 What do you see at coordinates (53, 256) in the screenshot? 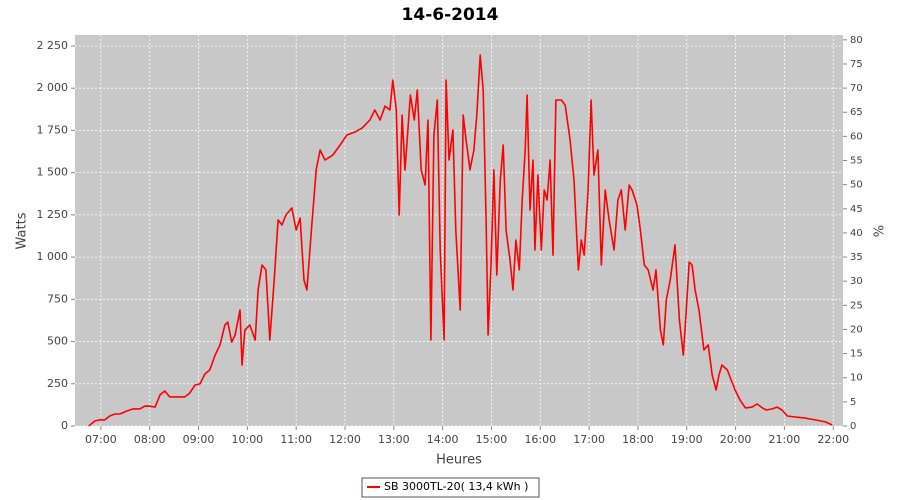
I see `y-tick-label: 1 000` at bounding box center [53, 256].